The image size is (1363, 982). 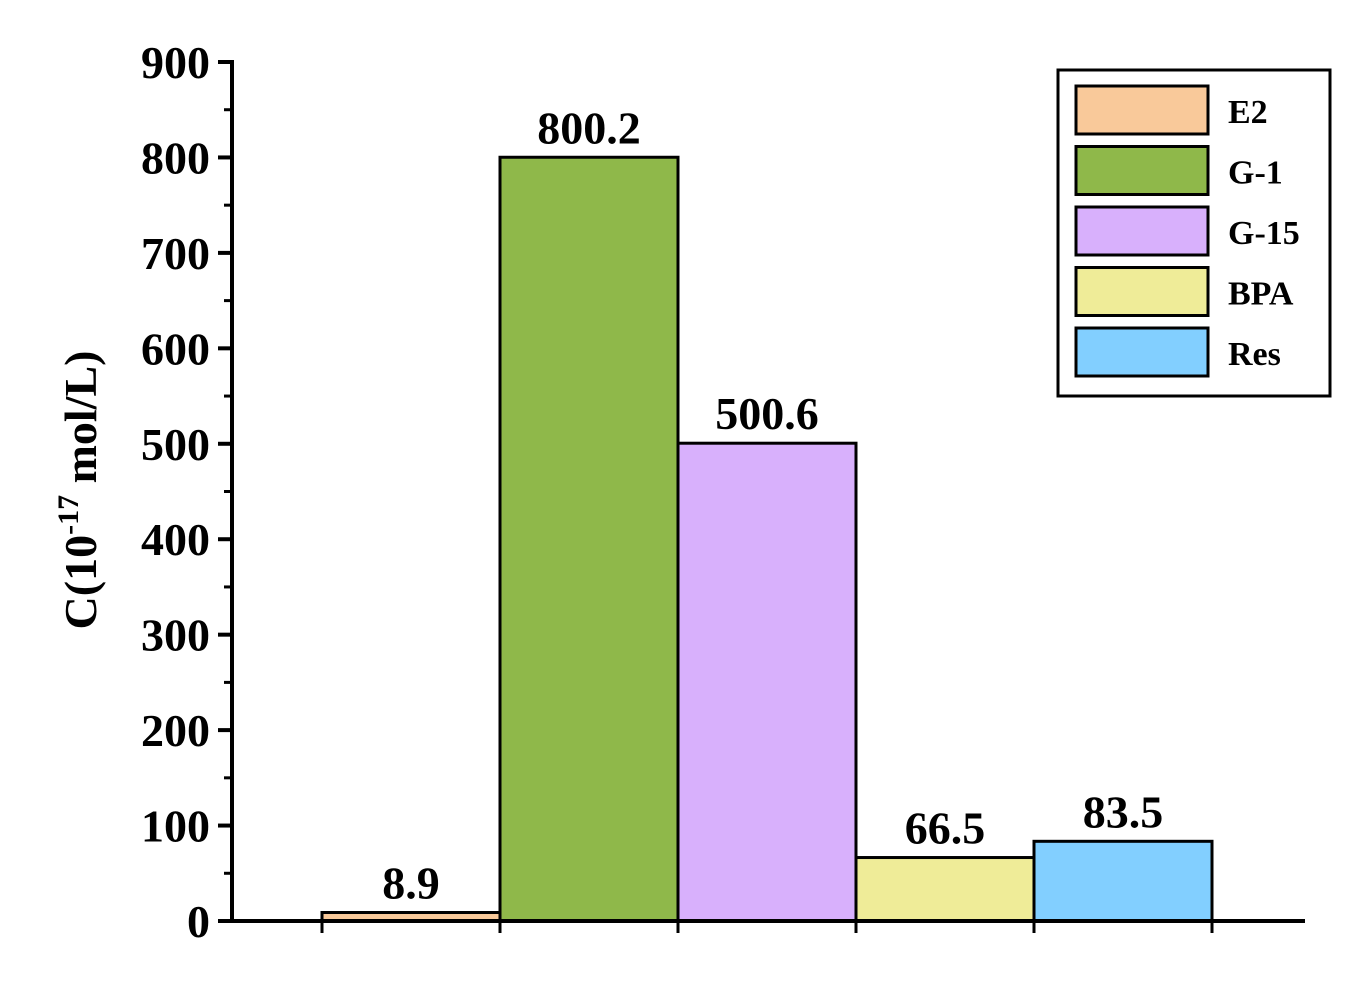 What do you see at coordinates (175, 539) in the screenshot?
I see `y-tick-label: 400` at bounding box center [175, 539].